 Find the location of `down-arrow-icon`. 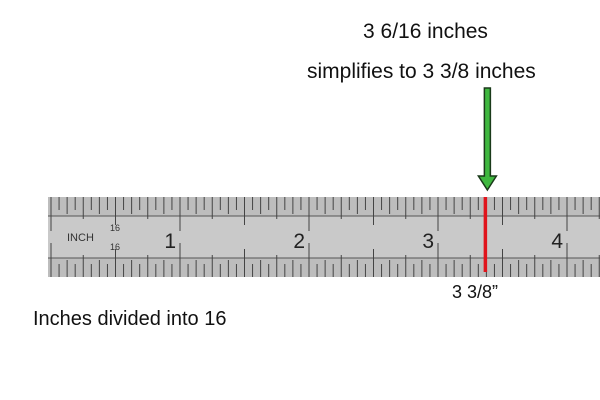

down-arrow-icon is located at coordinates (487, 139).